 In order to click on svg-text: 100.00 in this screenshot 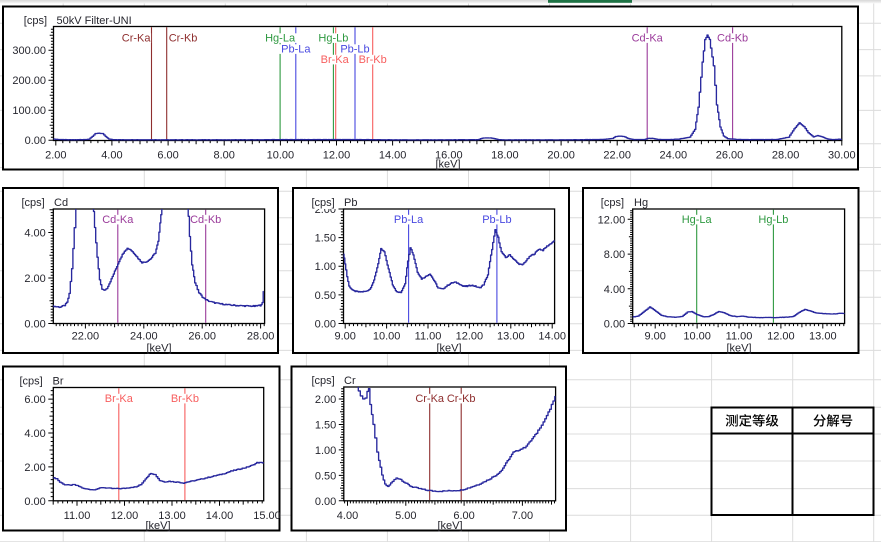, I will do `click(29, 111)`.